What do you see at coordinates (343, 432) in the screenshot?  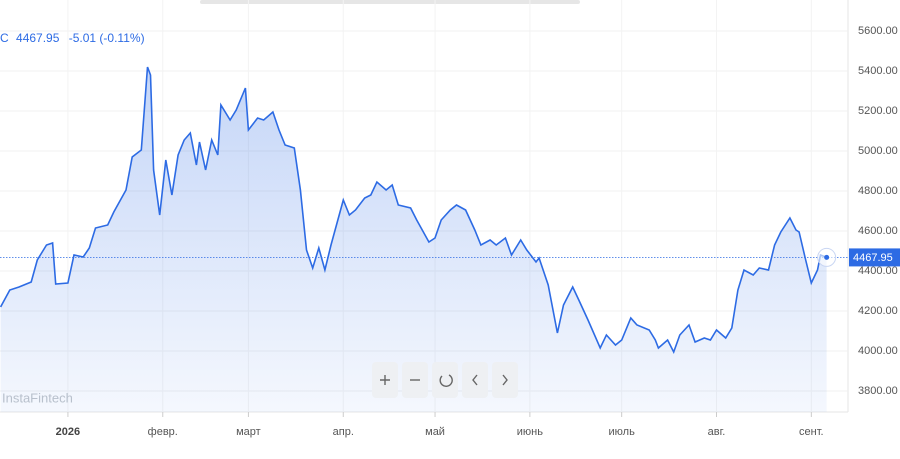 I see `x-tick-label: апр.` at bounding box center [343, 432].